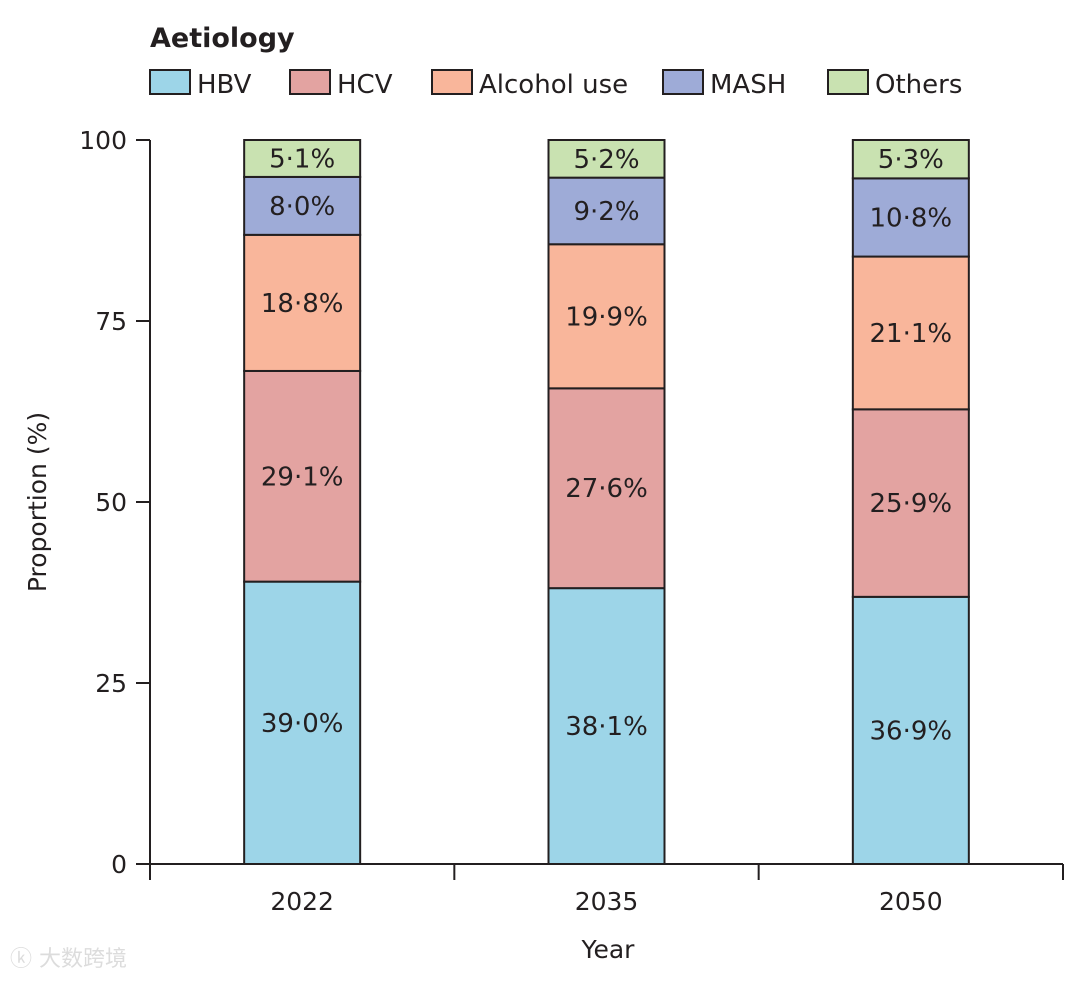 This screenshot has height=982, width=1080. What do you see at coordinates (608, 949) in the screenshot?
I see `x-axis-label: Year` at bounding box center [608, 949].